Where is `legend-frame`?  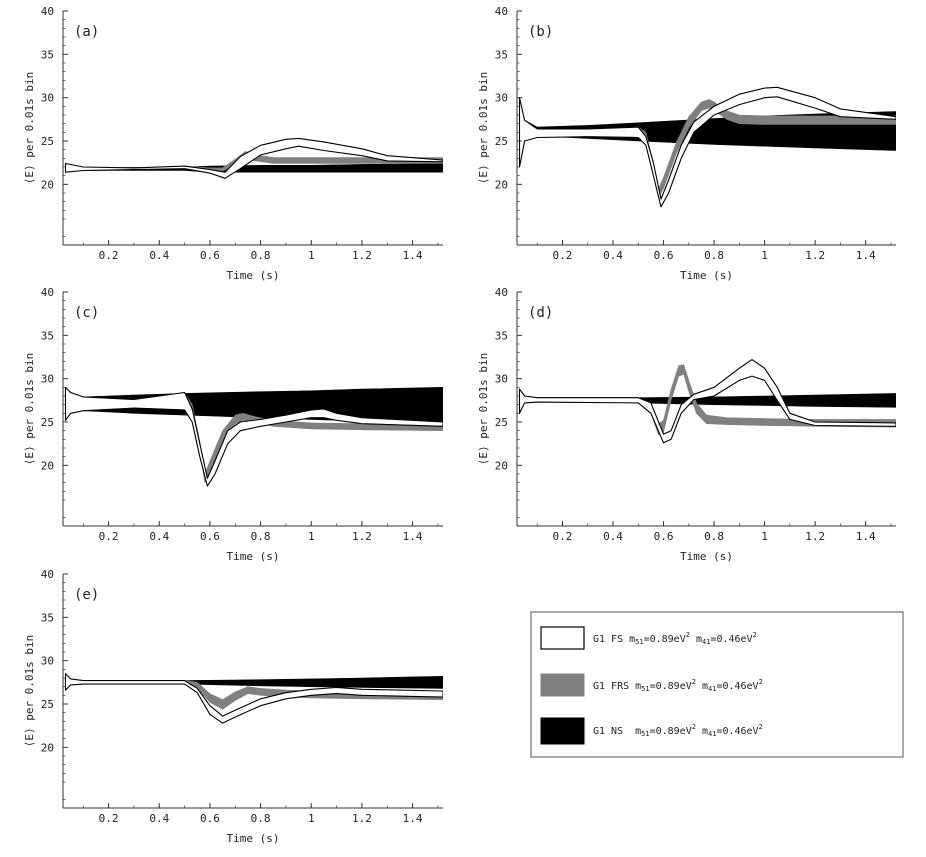
legend-frame is located at coordinates (717, 684).